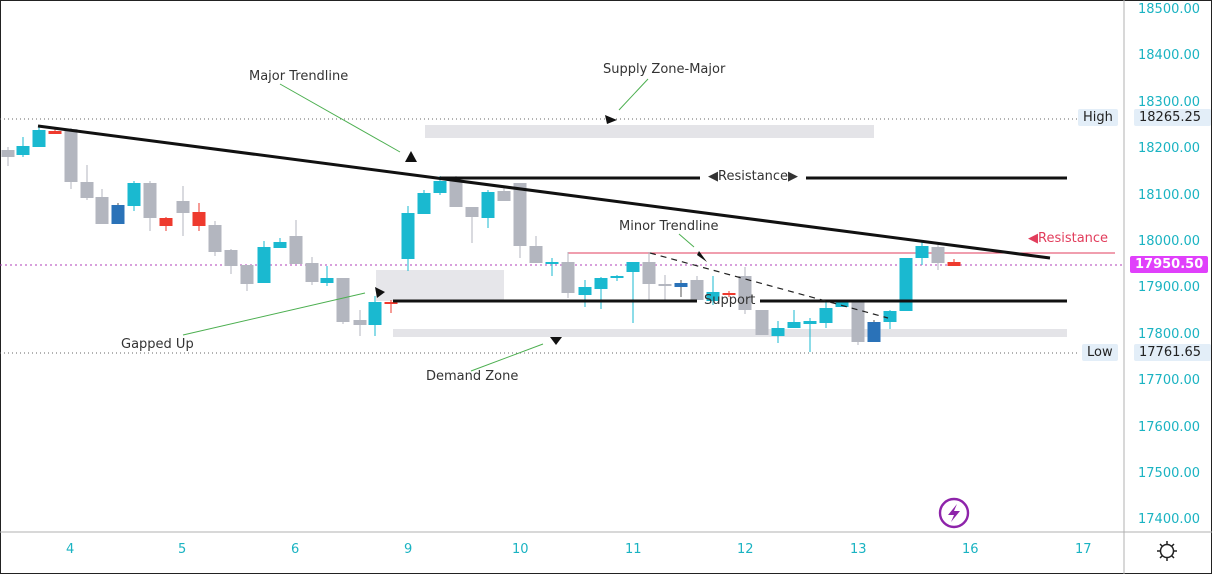  Describe the element at coordinates (472, 376) in the screenshot. I see `demand-zone-label: Demand Zone` at that location.